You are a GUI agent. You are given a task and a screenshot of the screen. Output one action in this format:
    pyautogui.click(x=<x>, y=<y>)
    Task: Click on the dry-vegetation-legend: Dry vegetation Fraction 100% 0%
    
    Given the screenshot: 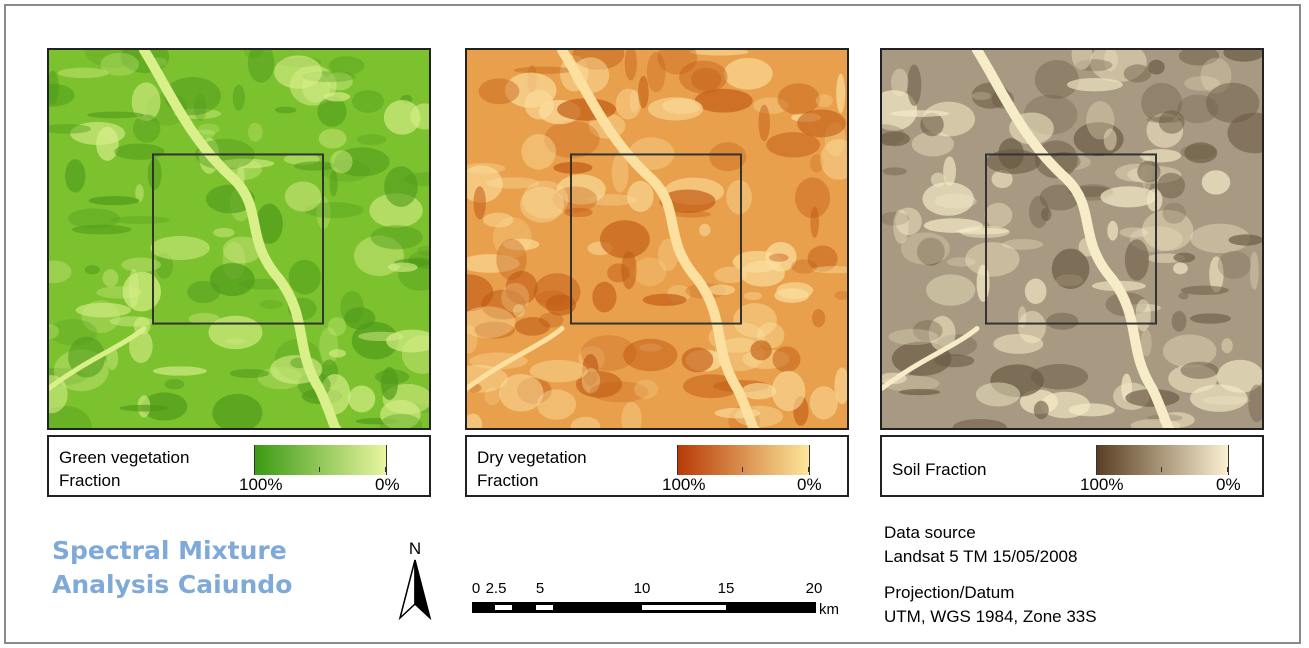 What is the action you would take?
    pyautogui.click(x=657, y=466)
    